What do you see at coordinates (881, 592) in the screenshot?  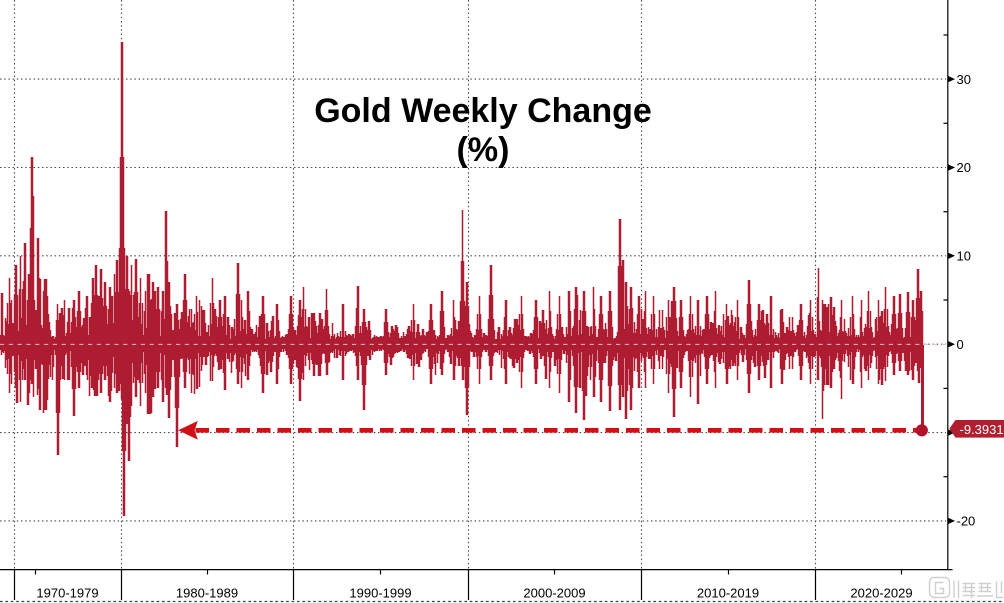 I see `svg-text: 2020-2029` at bounding box center [881, 592].